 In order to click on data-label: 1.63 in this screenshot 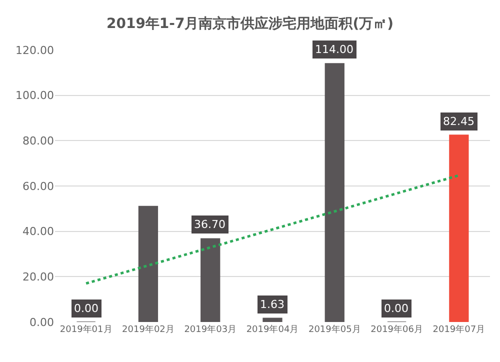, I will do `click(272, 304)`.